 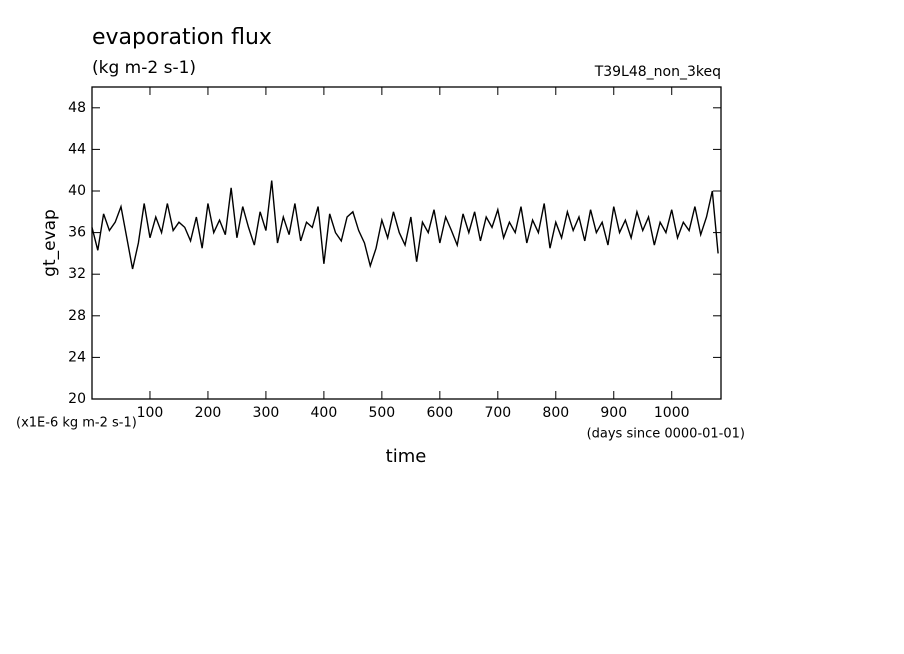 What do you see at coordinates (77, 191) in the screenshot?
I see `y-tick-label: 40` at bounding box center [77, 191].